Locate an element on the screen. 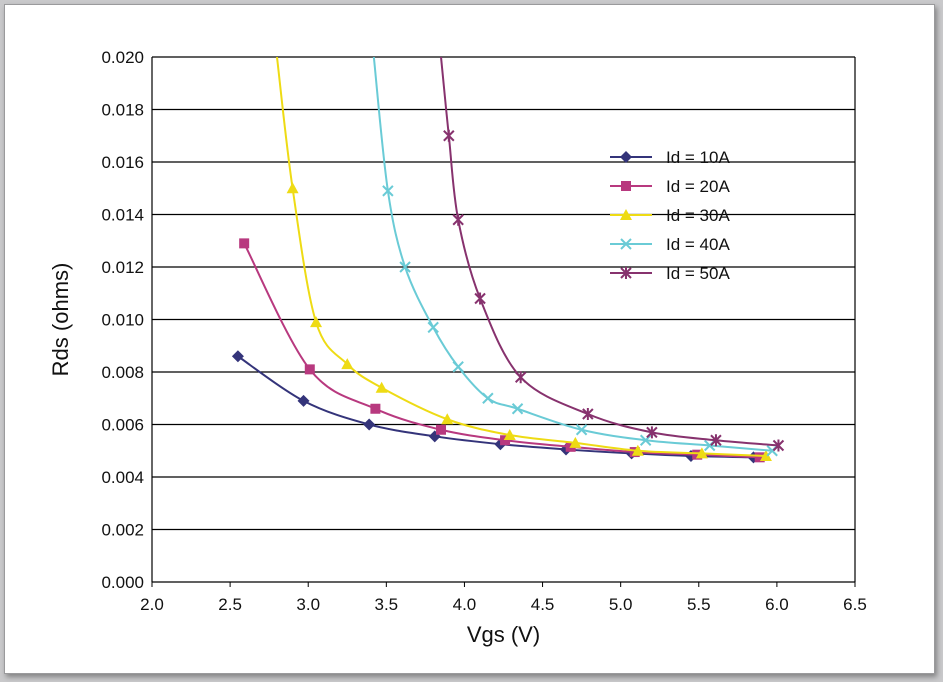 Image resolution: width=943 pixels, height=682 pixels. x-tick-label: 2.5 is located at coordinates (230, 604).